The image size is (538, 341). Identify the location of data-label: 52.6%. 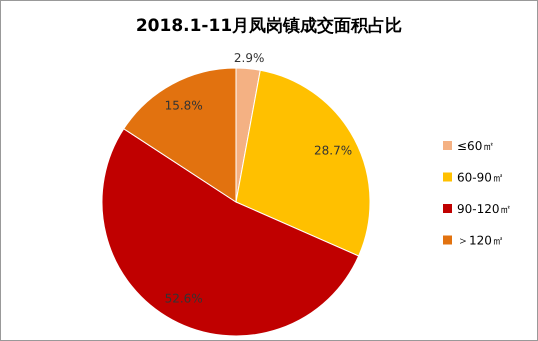
(183, 299).